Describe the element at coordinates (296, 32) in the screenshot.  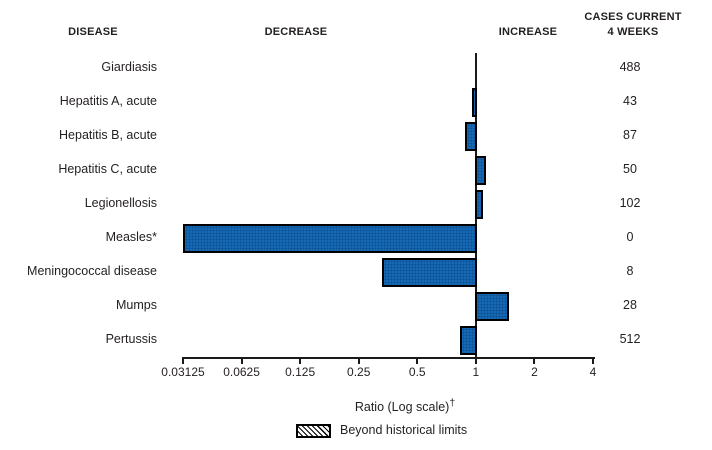
I see `column-header-decrease: DECREASE` at that location.